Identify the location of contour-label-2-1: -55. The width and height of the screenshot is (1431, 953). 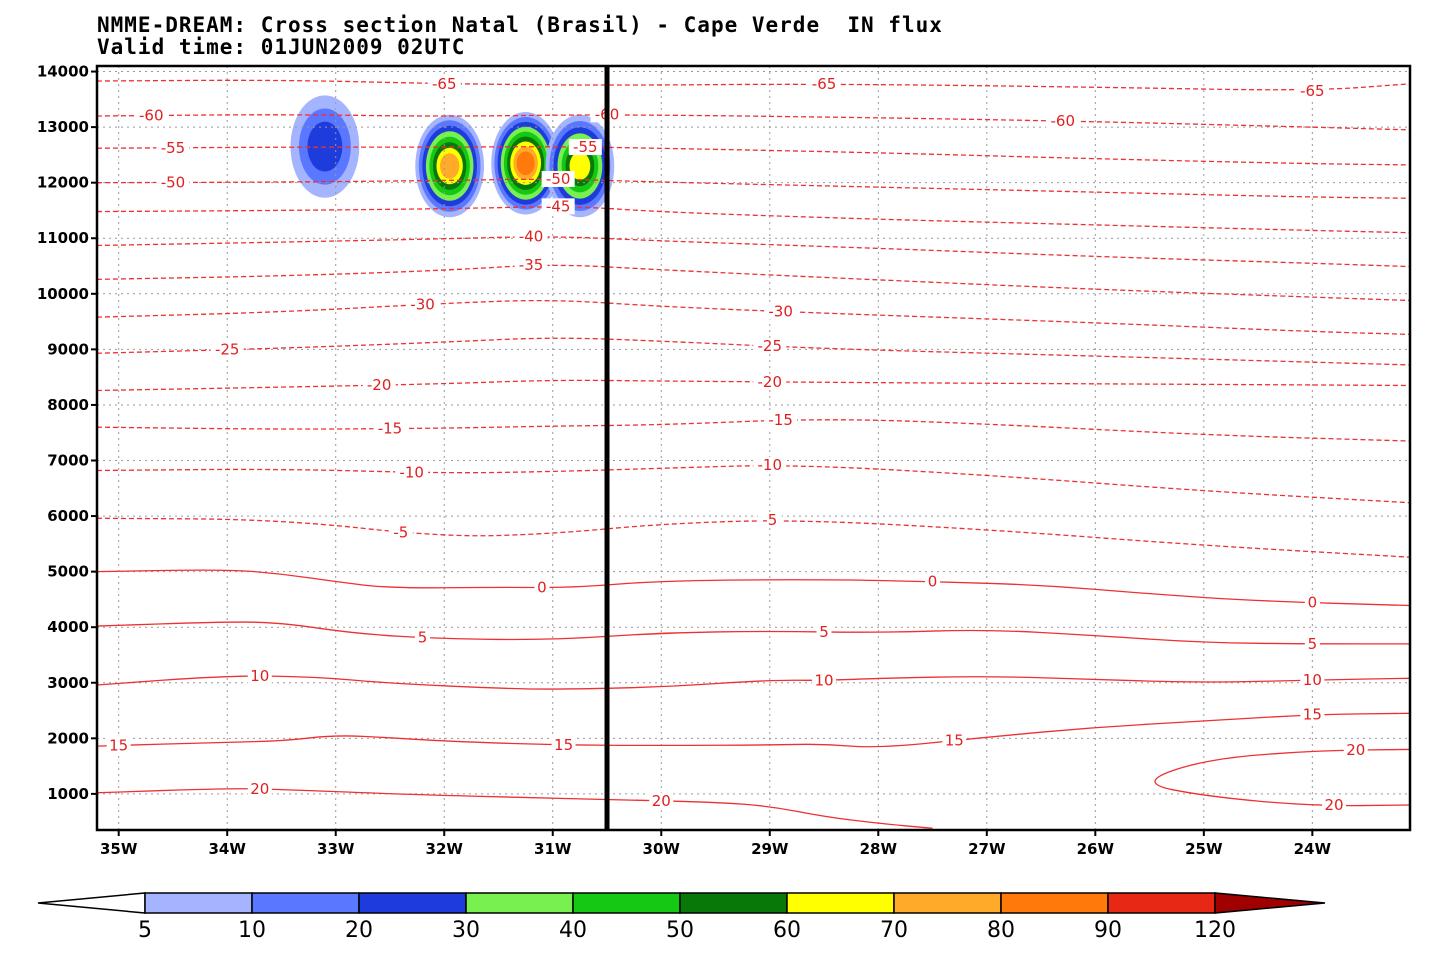
(585, 147).